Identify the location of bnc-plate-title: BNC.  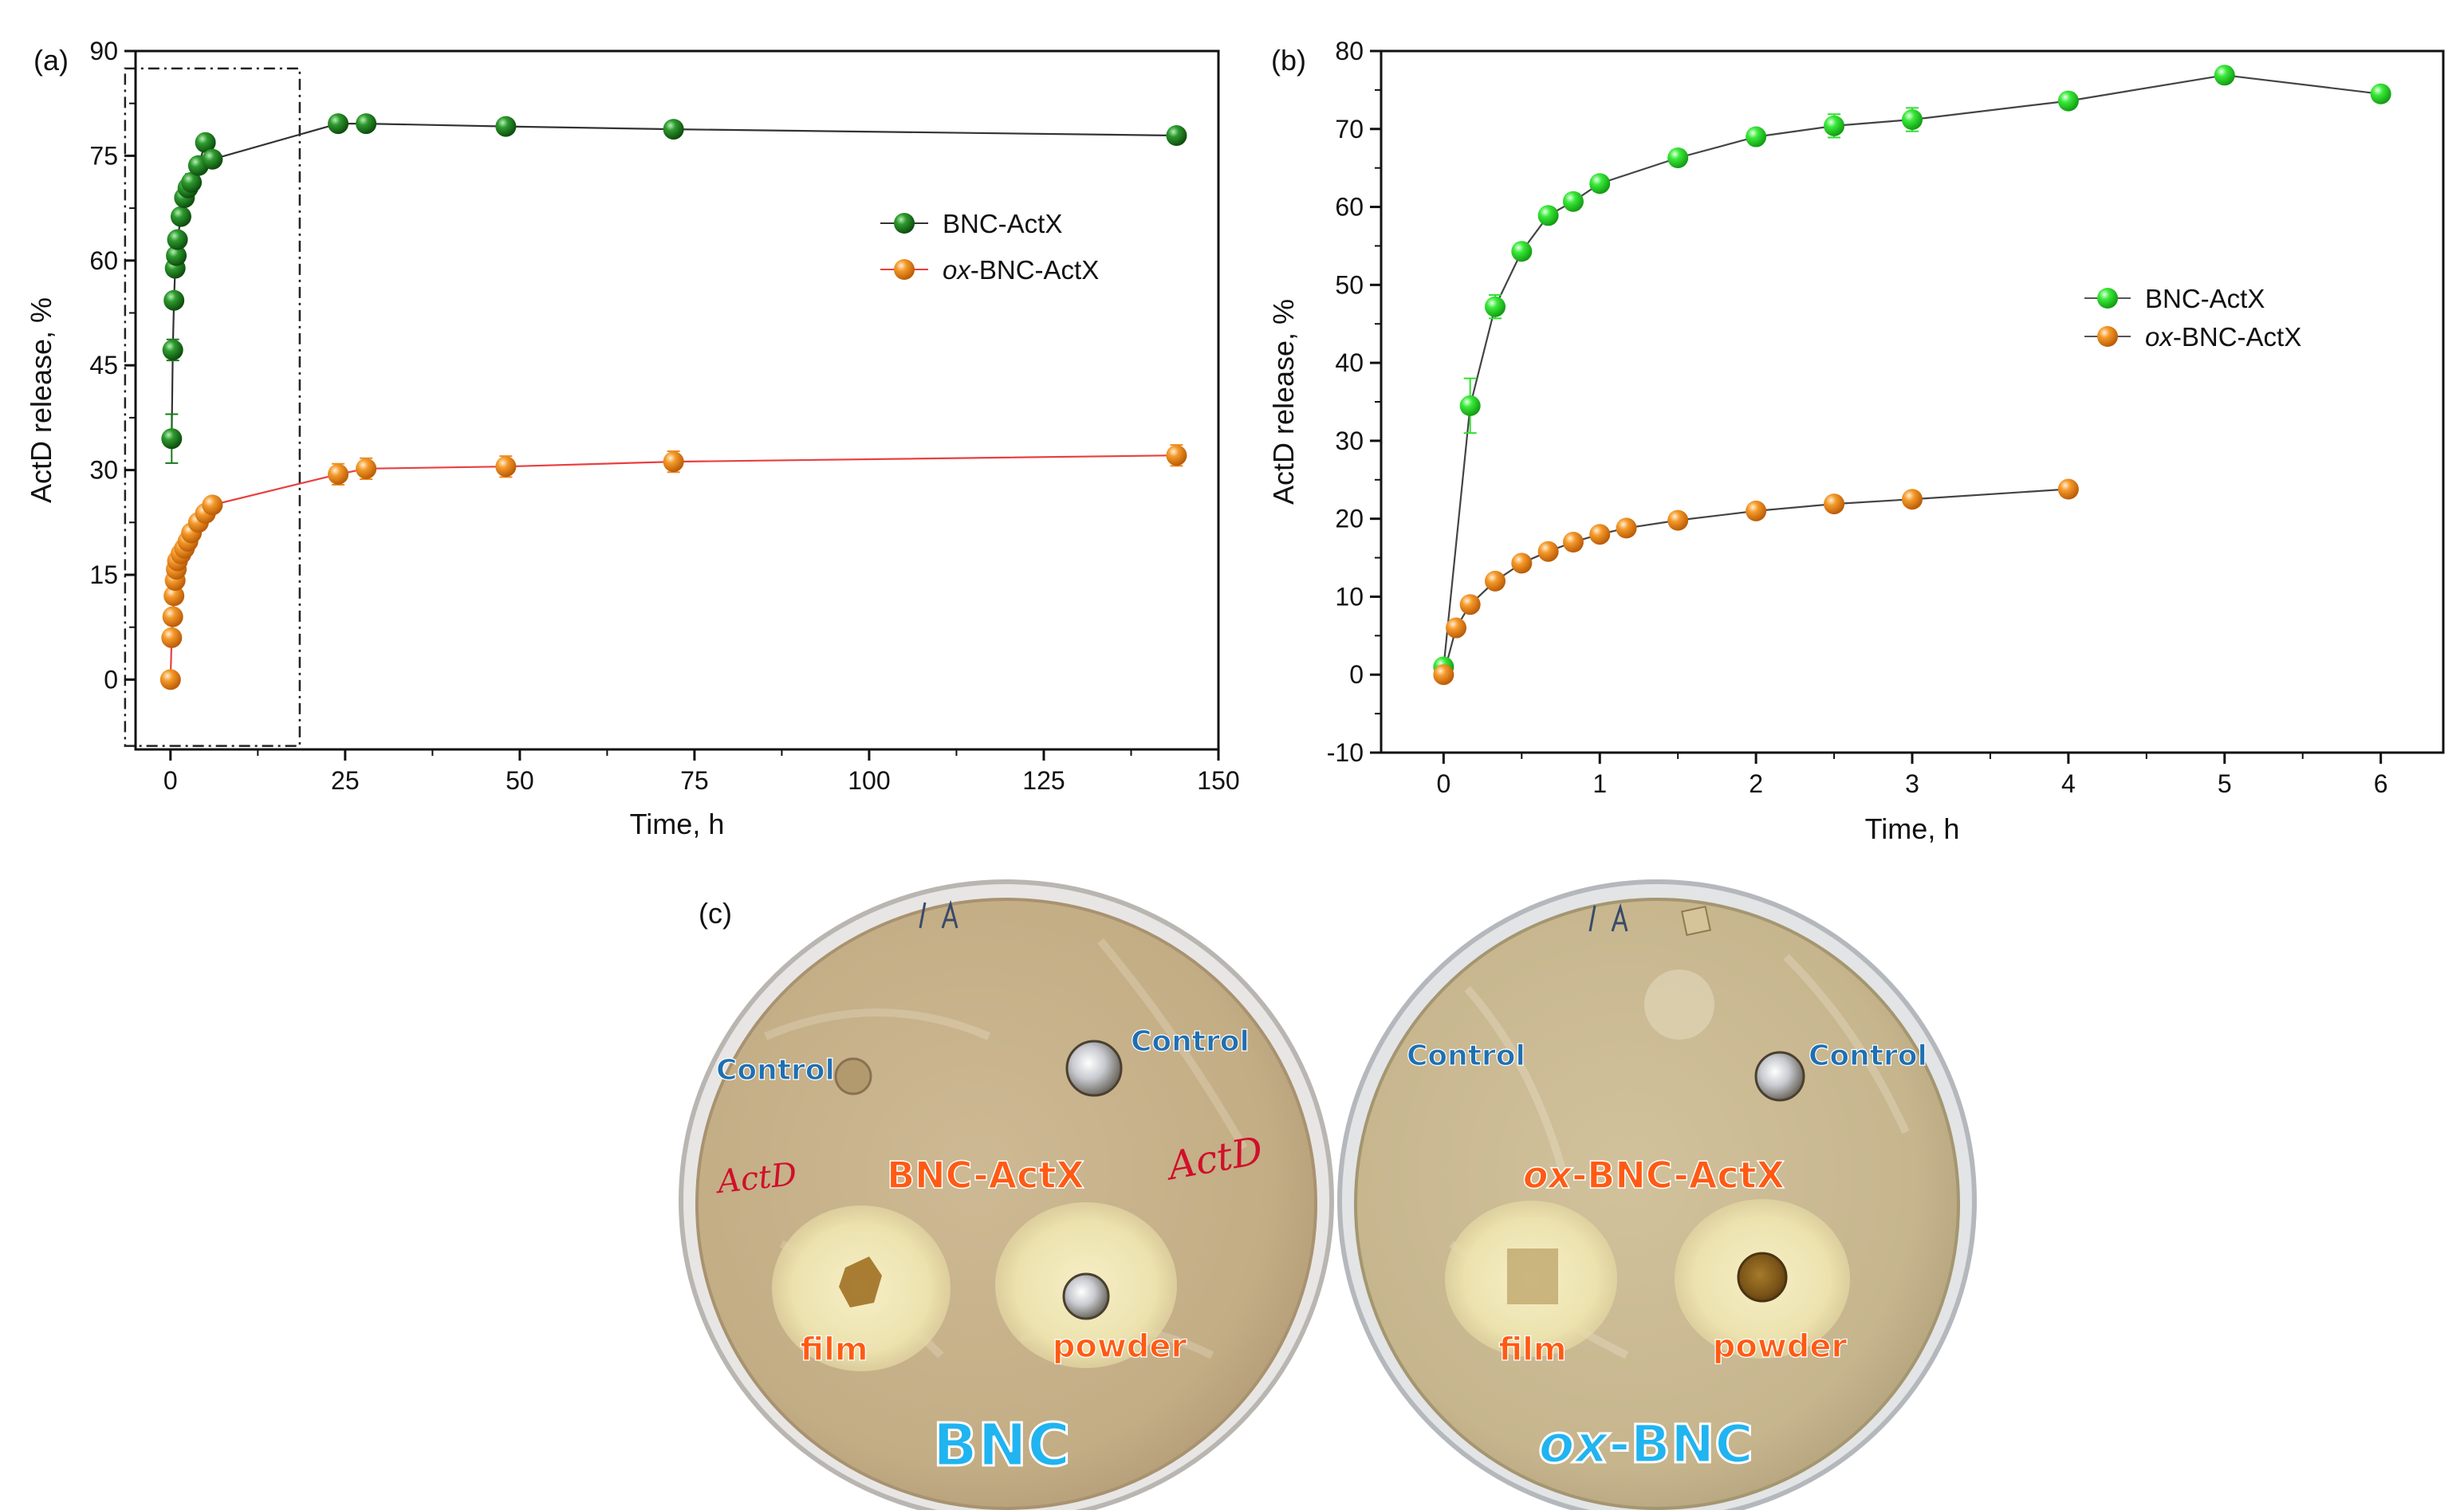
(1002, 1446).